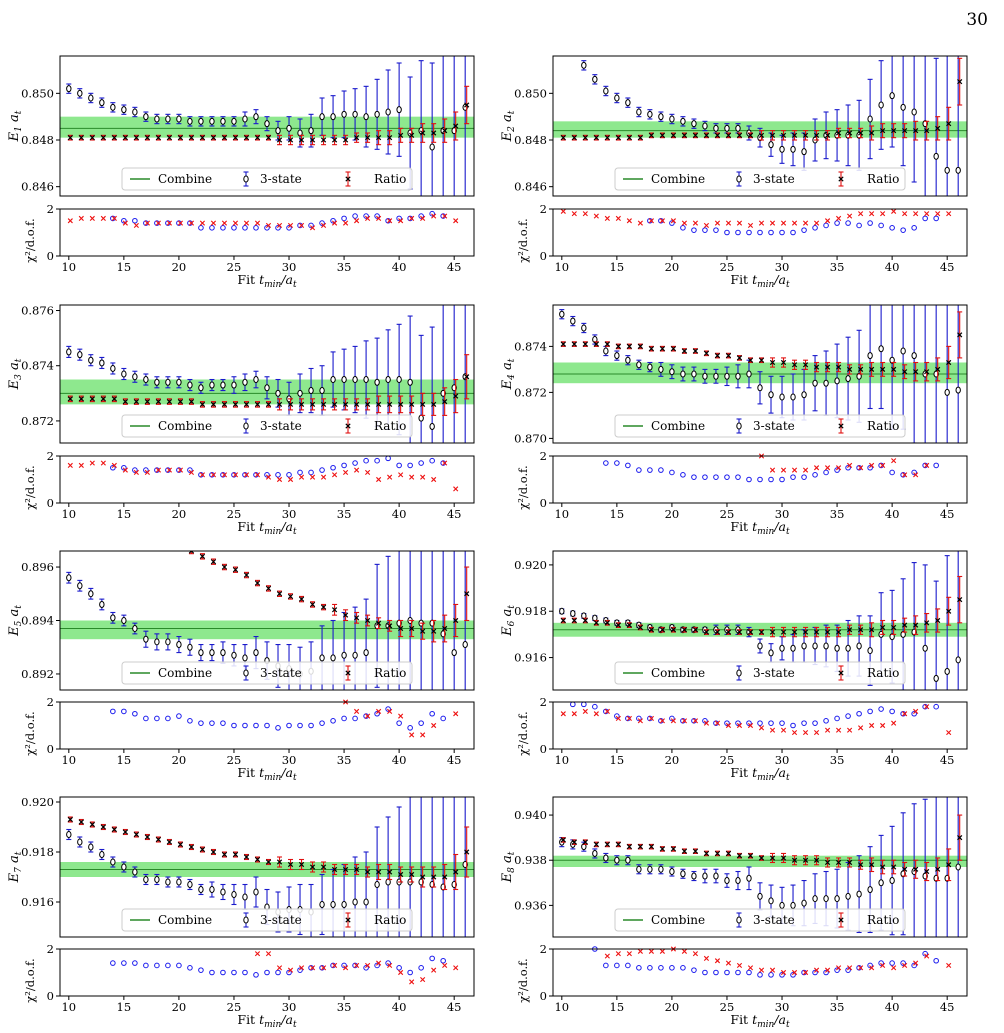  I want to click on x-tick-label: 35, so click(344, 514).